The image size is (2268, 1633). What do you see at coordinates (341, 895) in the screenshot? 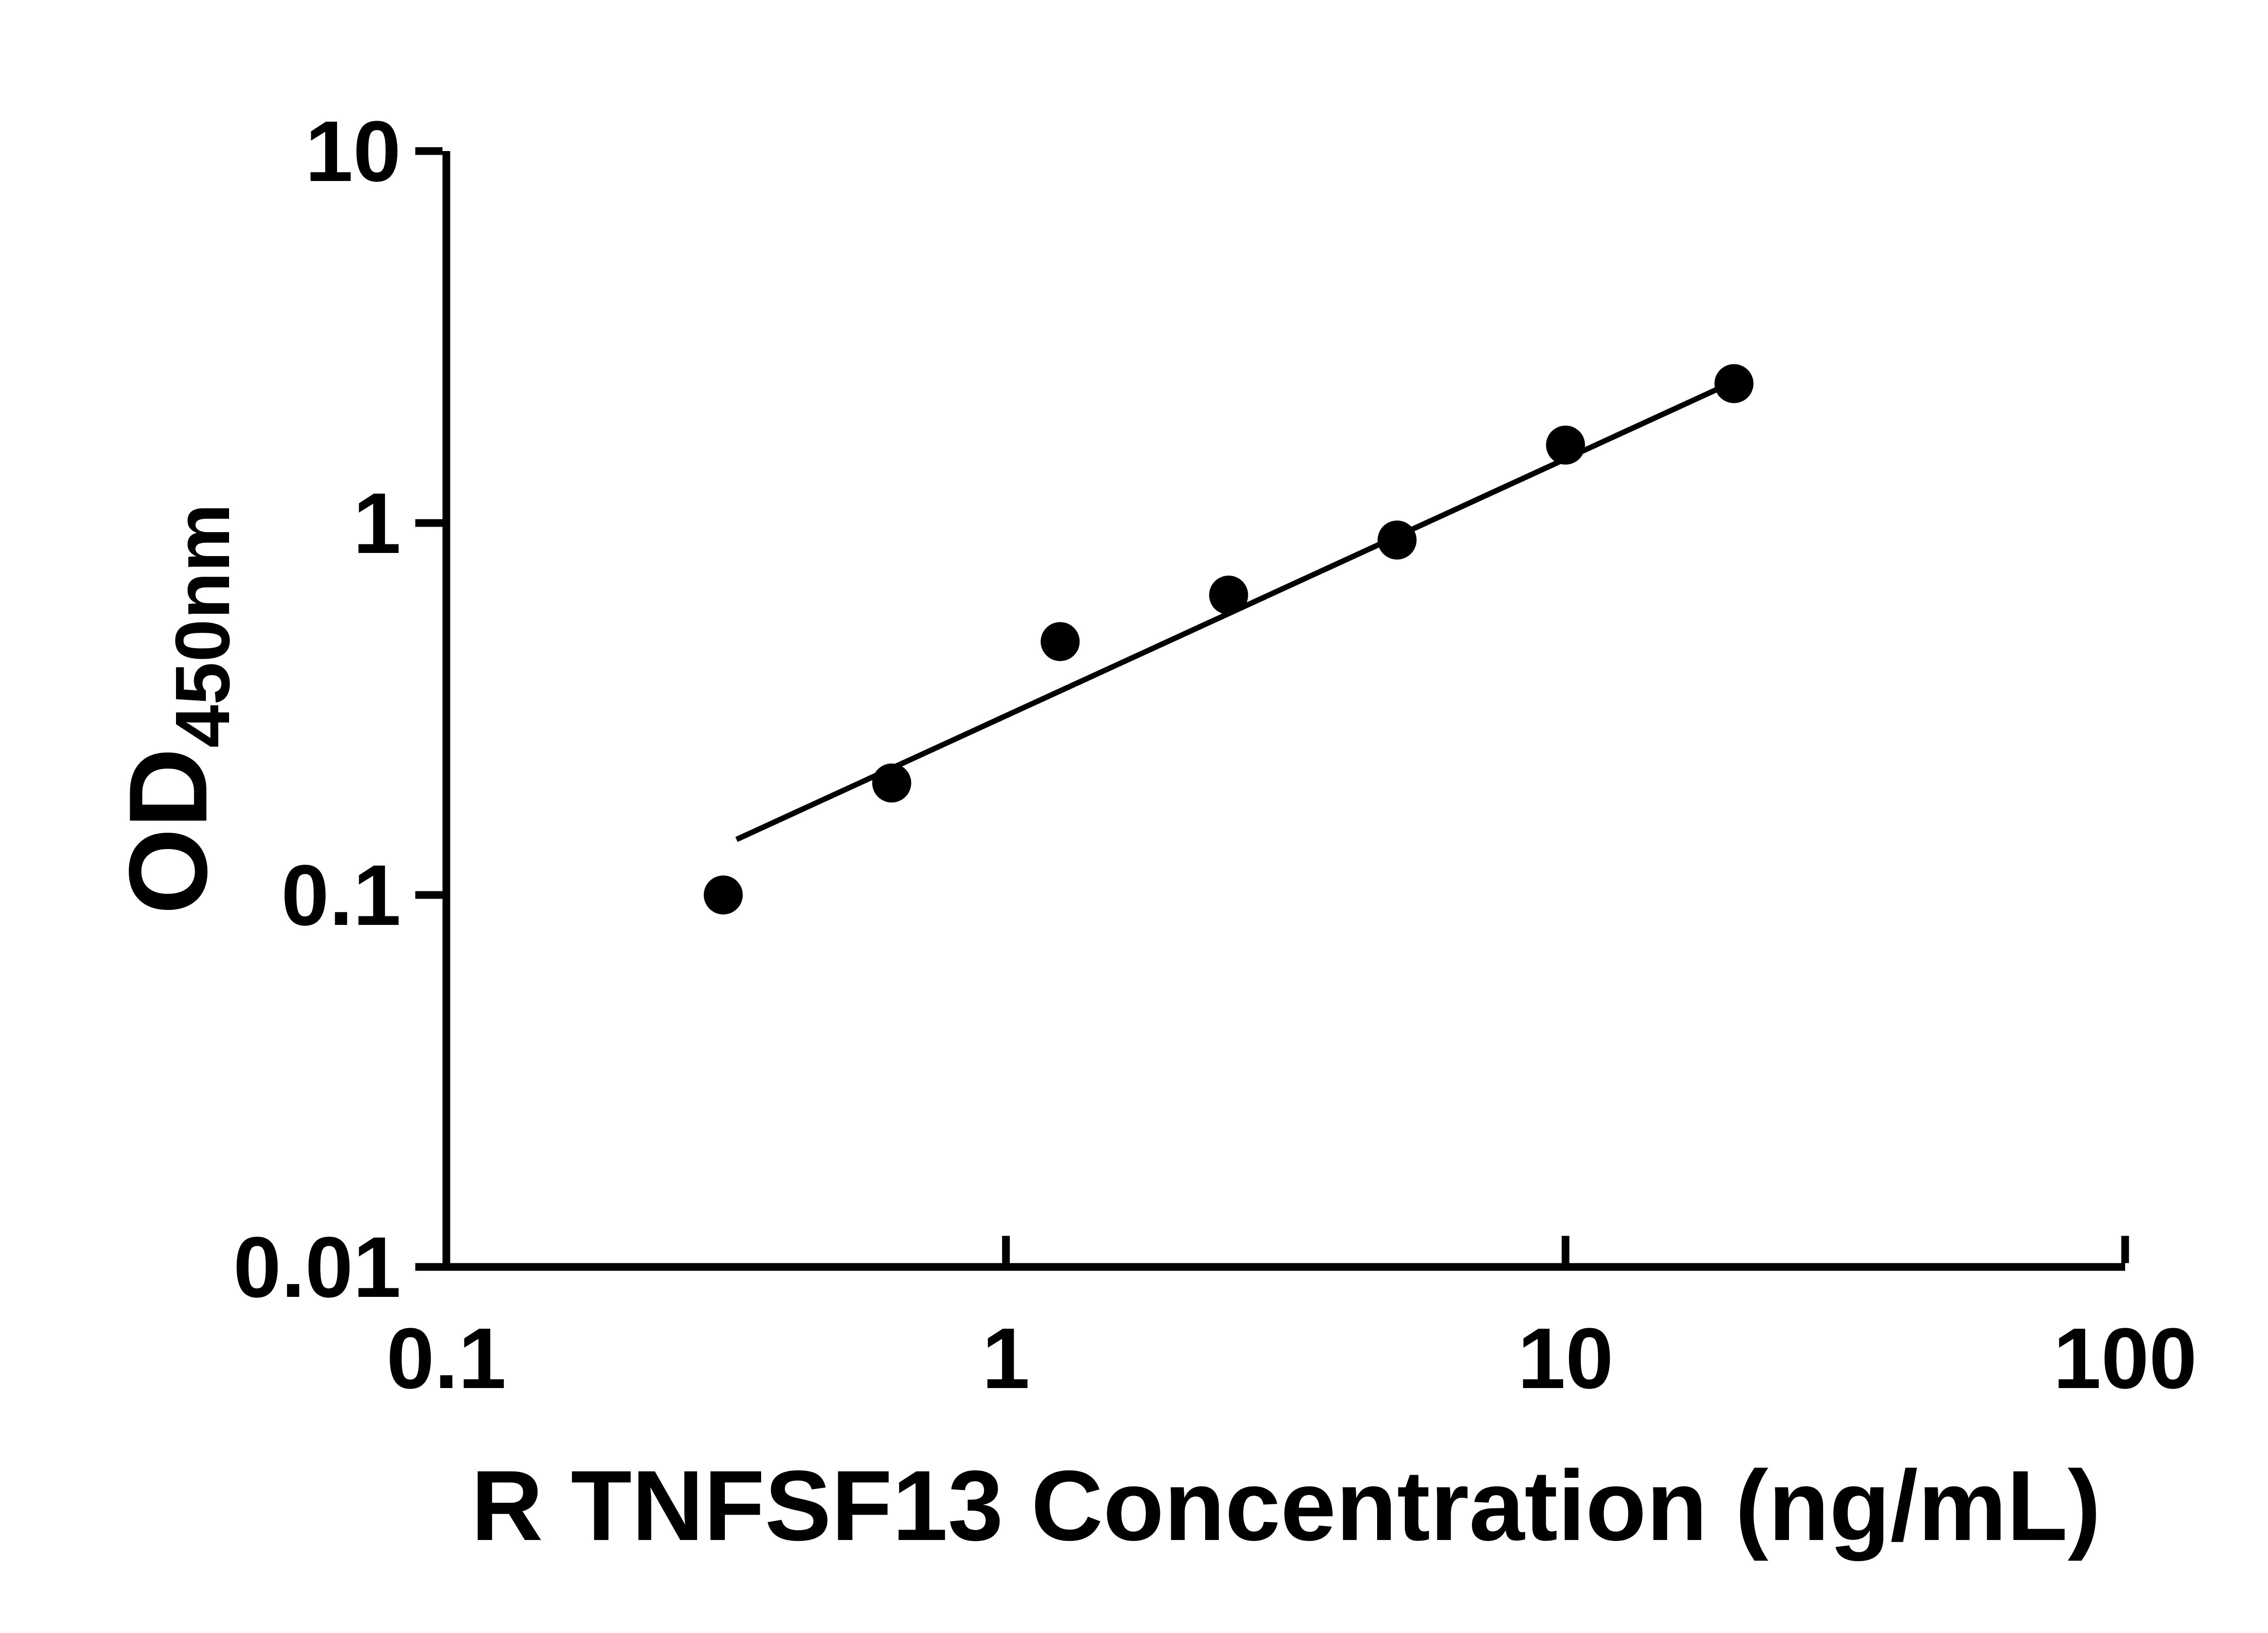
I see `y-tick-label: 0.1` at bounding box center [341, 895].